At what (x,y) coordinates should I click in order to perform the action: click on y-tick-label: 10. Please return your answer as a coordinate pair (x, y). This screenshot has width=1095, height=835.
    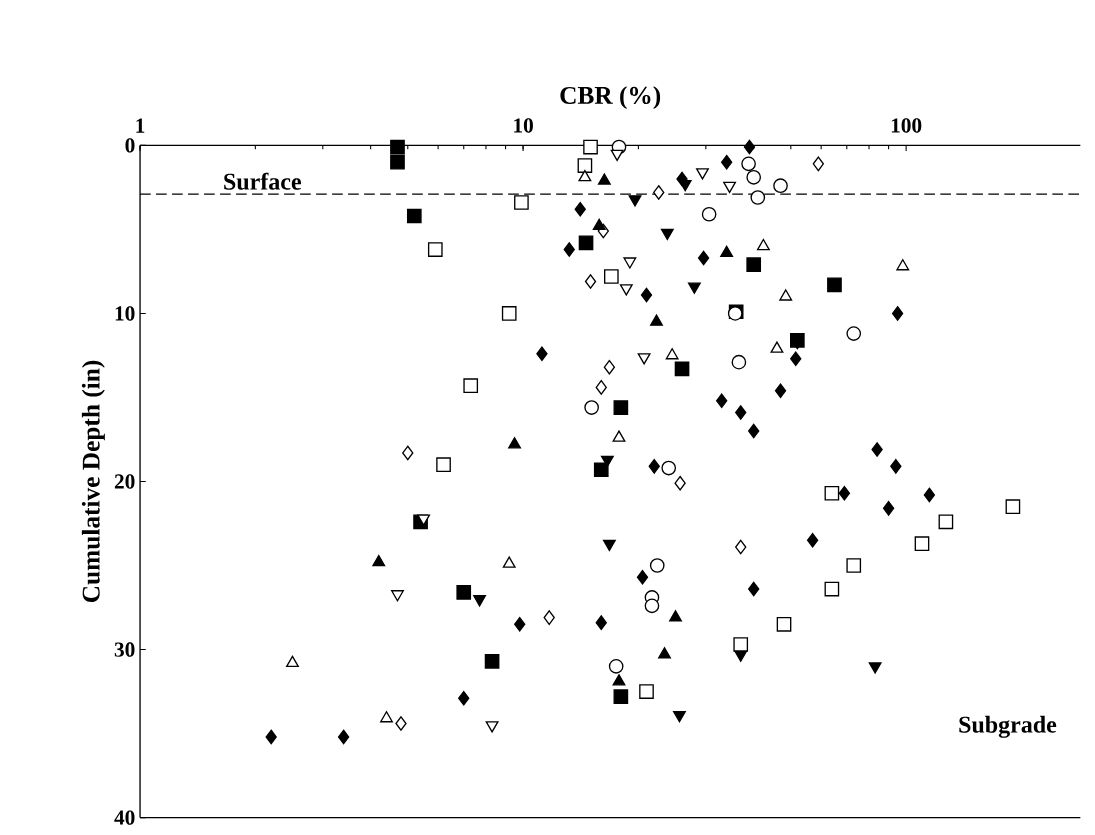
    Looking at the image, I should click on (125, 313).